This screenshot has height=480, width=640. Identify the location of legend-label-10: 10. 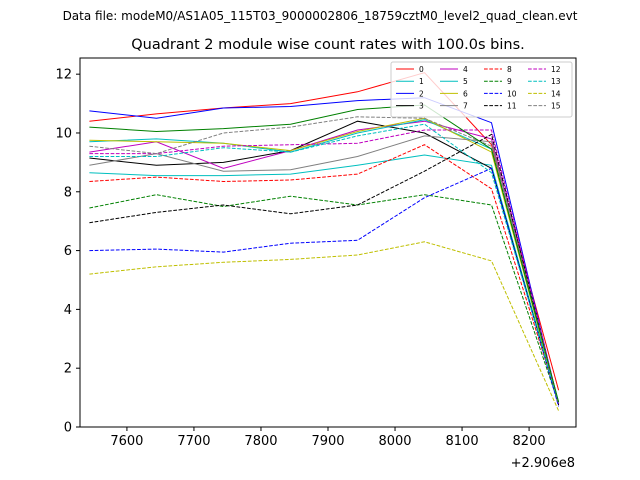
(512, 93).